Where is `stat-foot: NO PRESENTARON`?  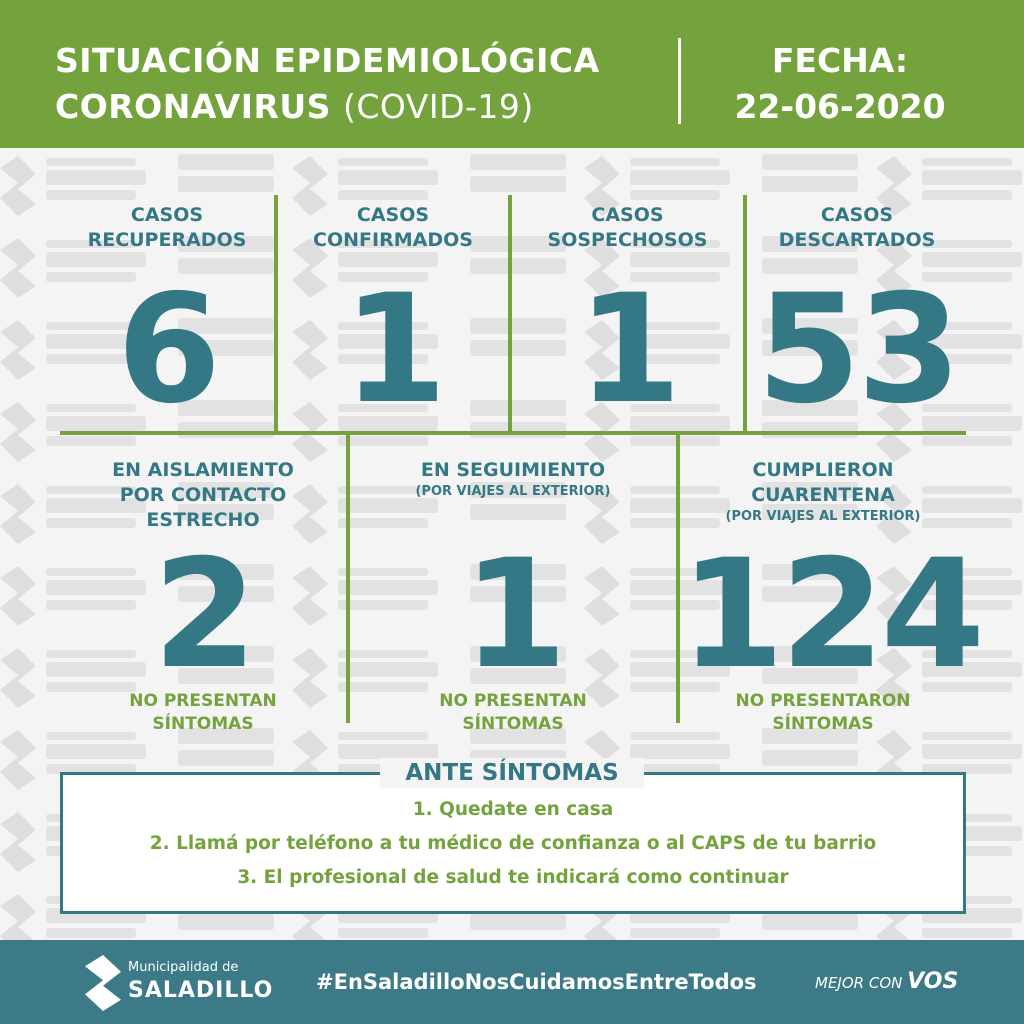 stat-foot: NO PRESENTARON is located at coordinates (823, 701).